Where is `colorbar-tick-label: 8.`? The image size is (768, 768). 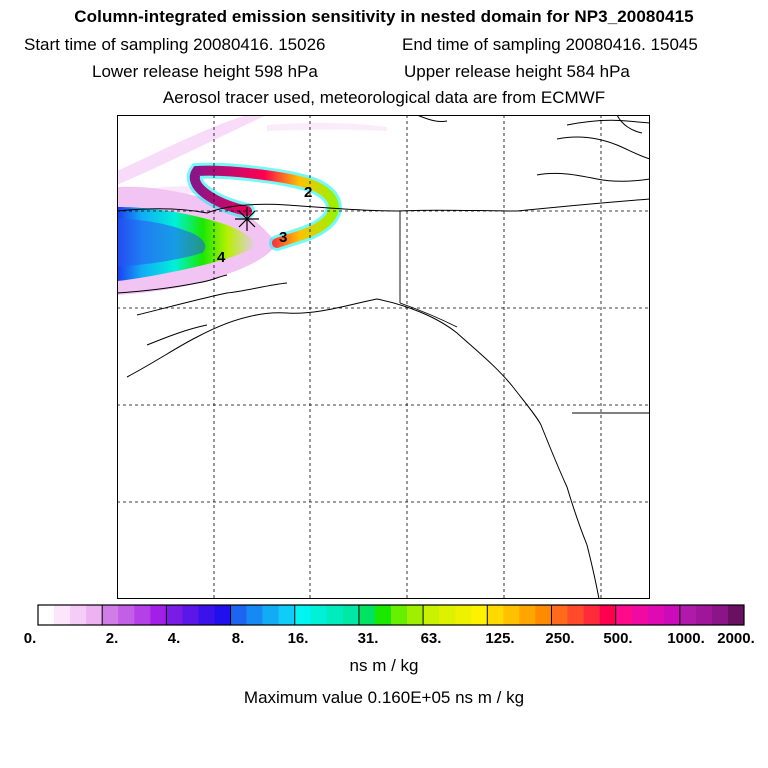
colorbar-tick-label: 8. is located at coordinates (238, 638).